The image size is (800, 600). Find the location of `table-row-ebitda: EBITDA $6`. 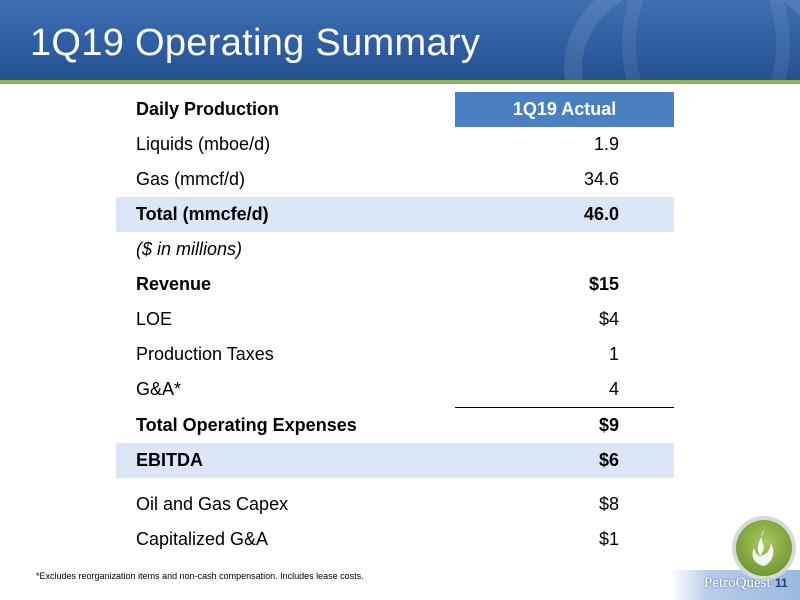

table-row-ebitda: EBITDA $6 is located at coordinates (395, 460).